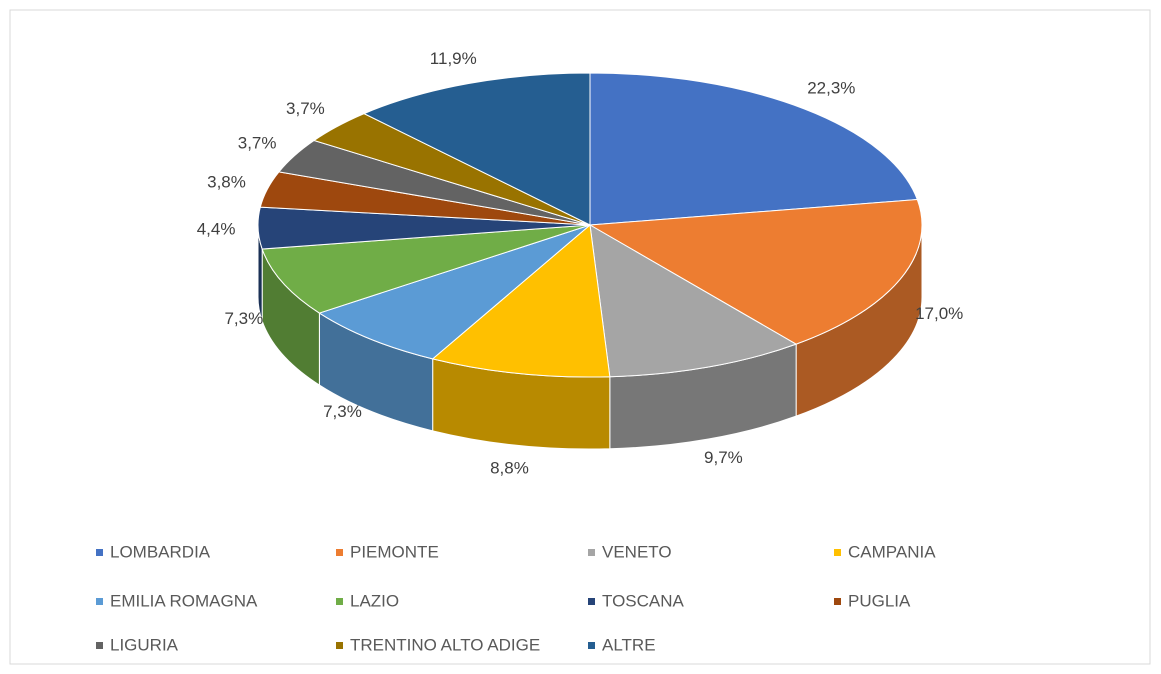 This screenshot has width=1161, height=674. Describe the element at coordinates (184, 600) in the screenshot. I see `legend-label: EMILIA ROMAGNA` at that location.